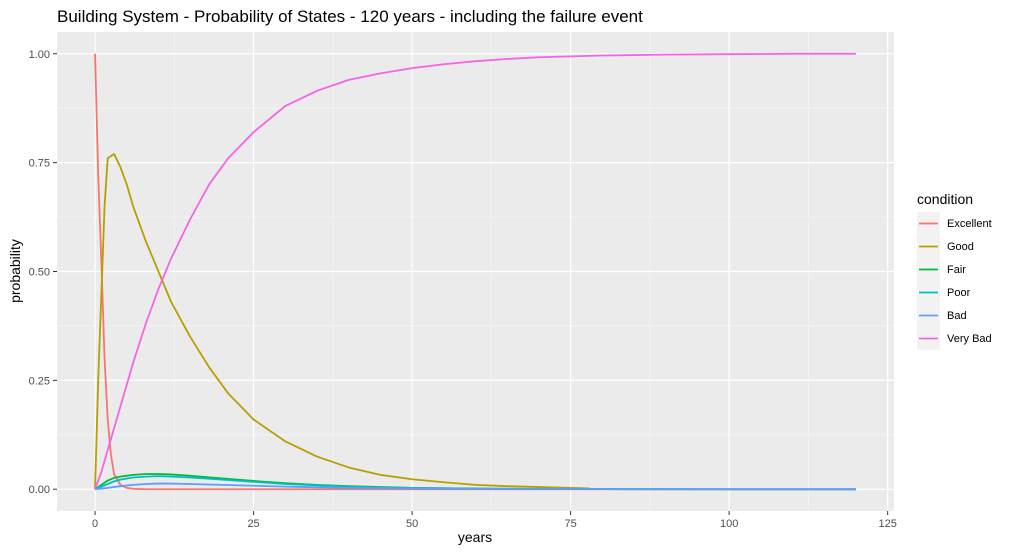 The image size is (1011, 552). Describe the element at coordinates (39, 273) in the screenshot. I see `y-tick-label: 0.50` at that location.